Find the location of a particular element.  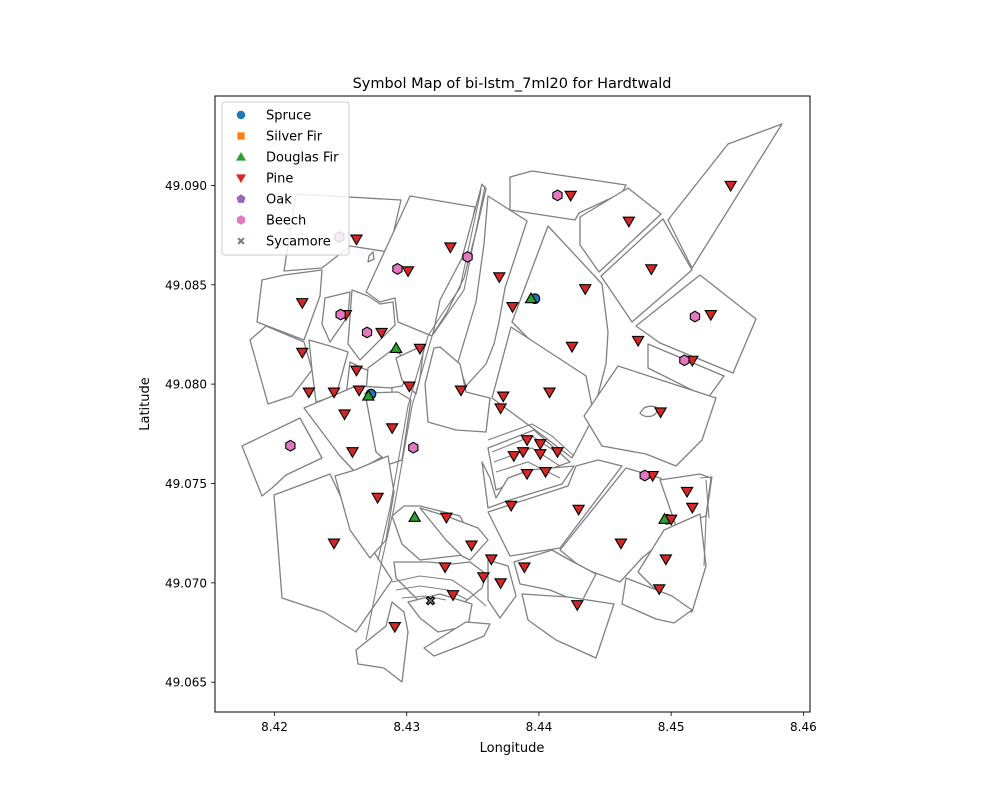

legend-oak-swatch is located at coordinates (241, 198).